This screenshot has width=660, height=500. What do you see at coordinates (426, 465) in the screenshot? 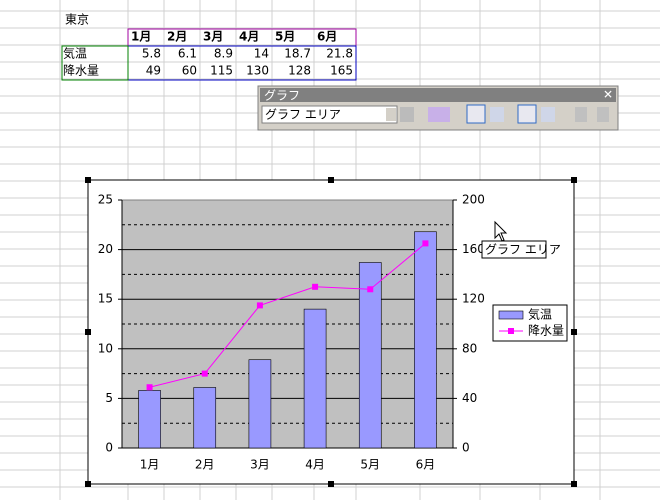
I see `x-tick-label: 6月` at bounding box center [426, 465].